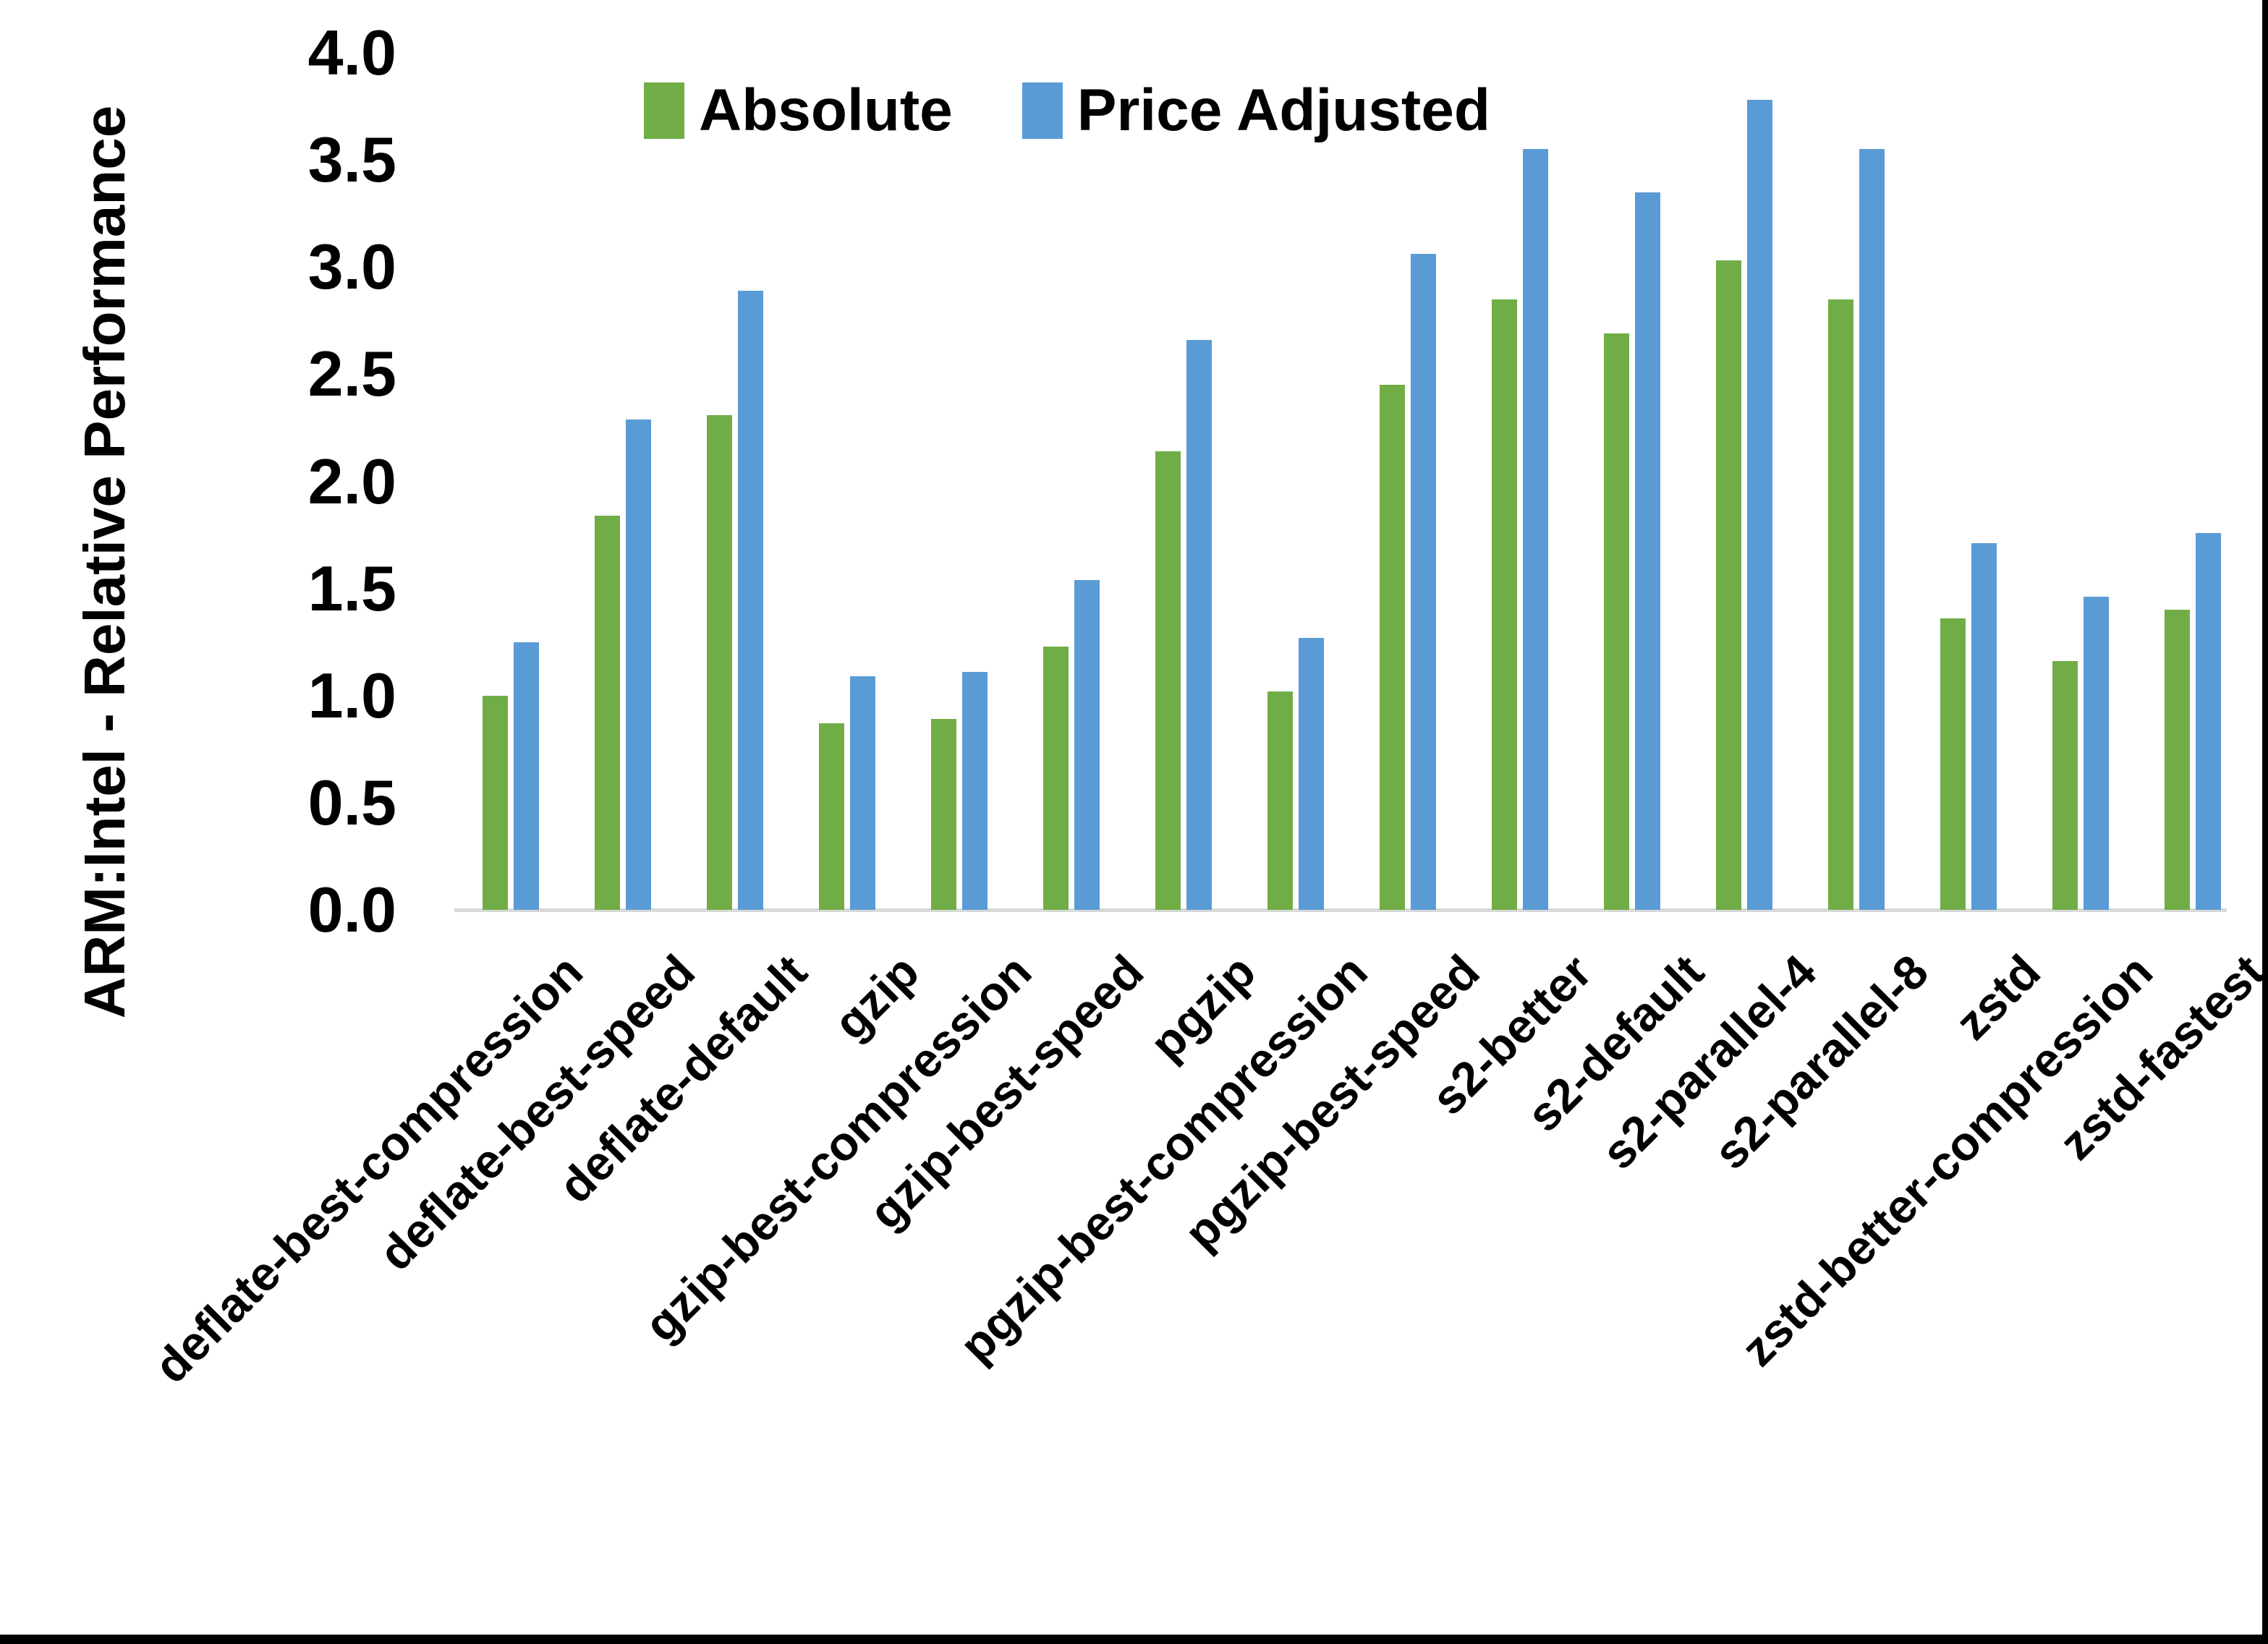 The height and width of the screenshot is (1644, 2268). What do you see at coordinates (1616, 621) in the screenshot?
I see `bar-absolute-s2-default` at bounding box center [1616, 621].